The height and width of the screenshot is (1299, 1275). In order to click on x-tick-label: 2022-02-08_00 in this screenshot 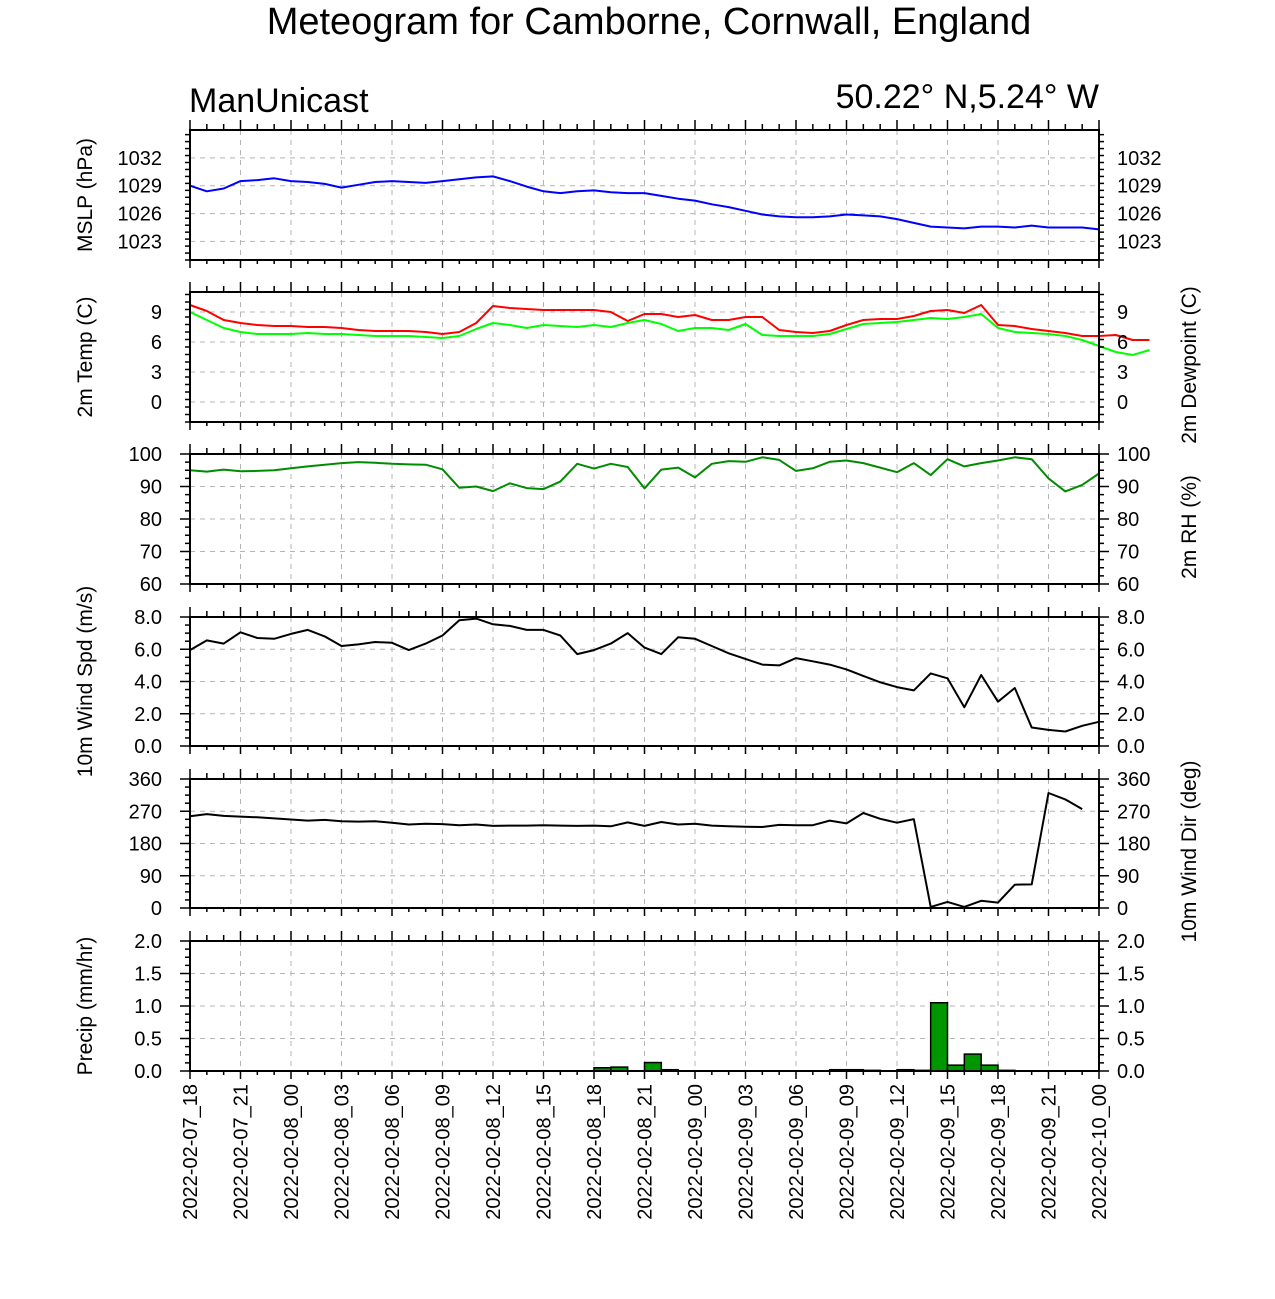, I will do `click(292, 1152)`.